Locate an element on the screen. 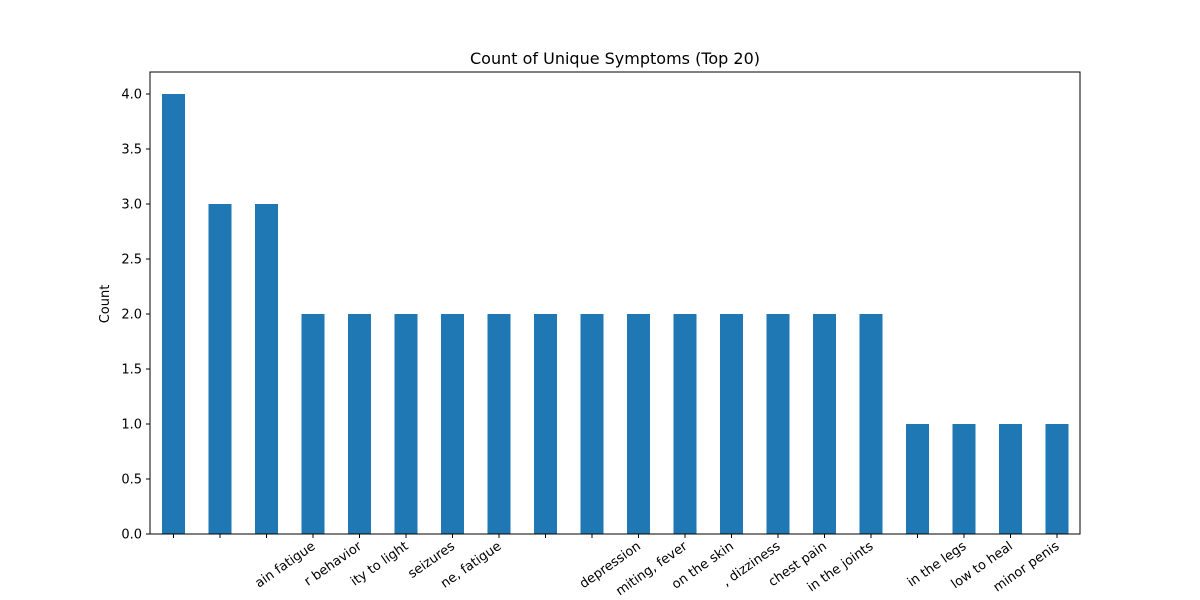 The width and height of the screenshot is (1200, 600). y-tick-label-7: 3.5 is located at coordinates (131, 150).